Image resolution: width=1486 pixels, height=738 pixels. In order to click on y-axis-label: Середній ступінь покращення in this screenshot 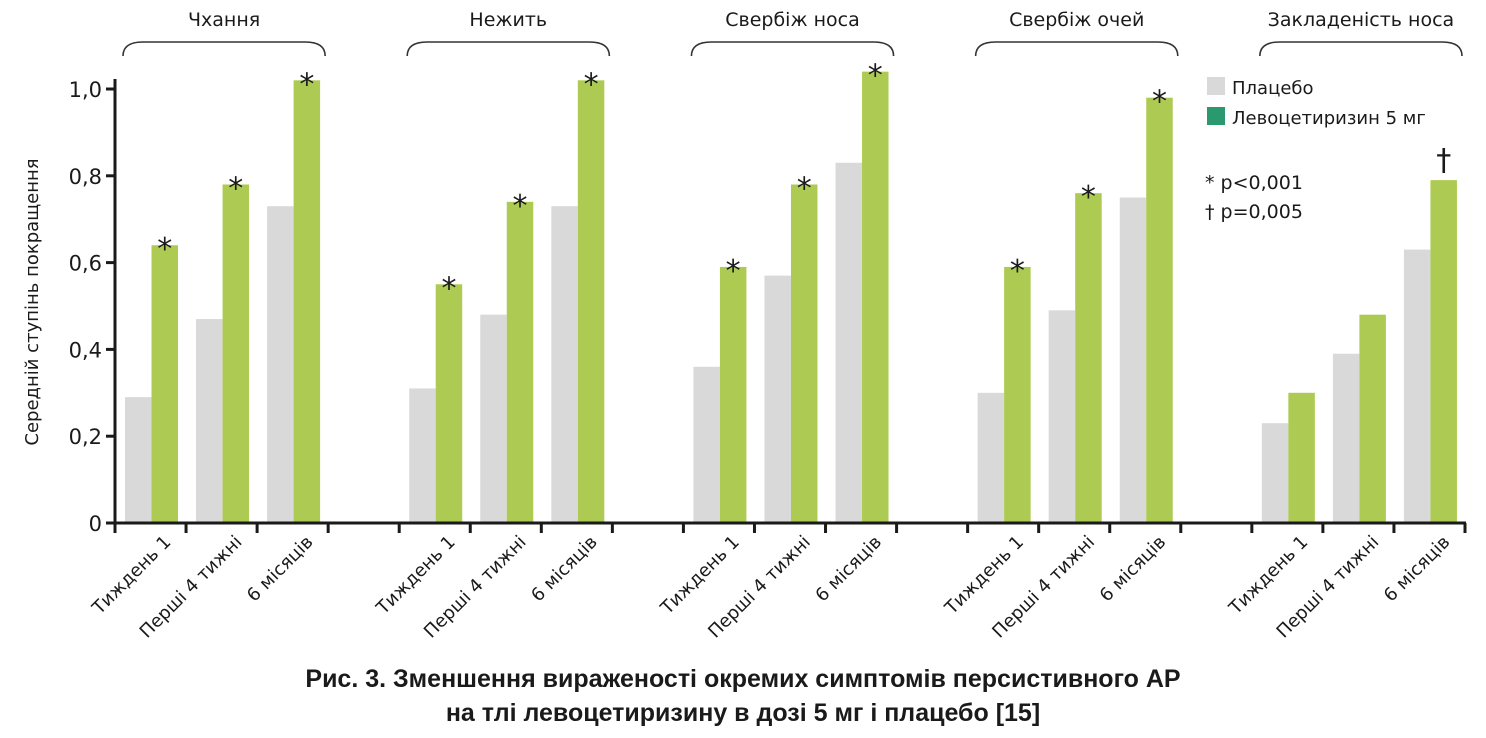, I will do `click(32, 301)`.